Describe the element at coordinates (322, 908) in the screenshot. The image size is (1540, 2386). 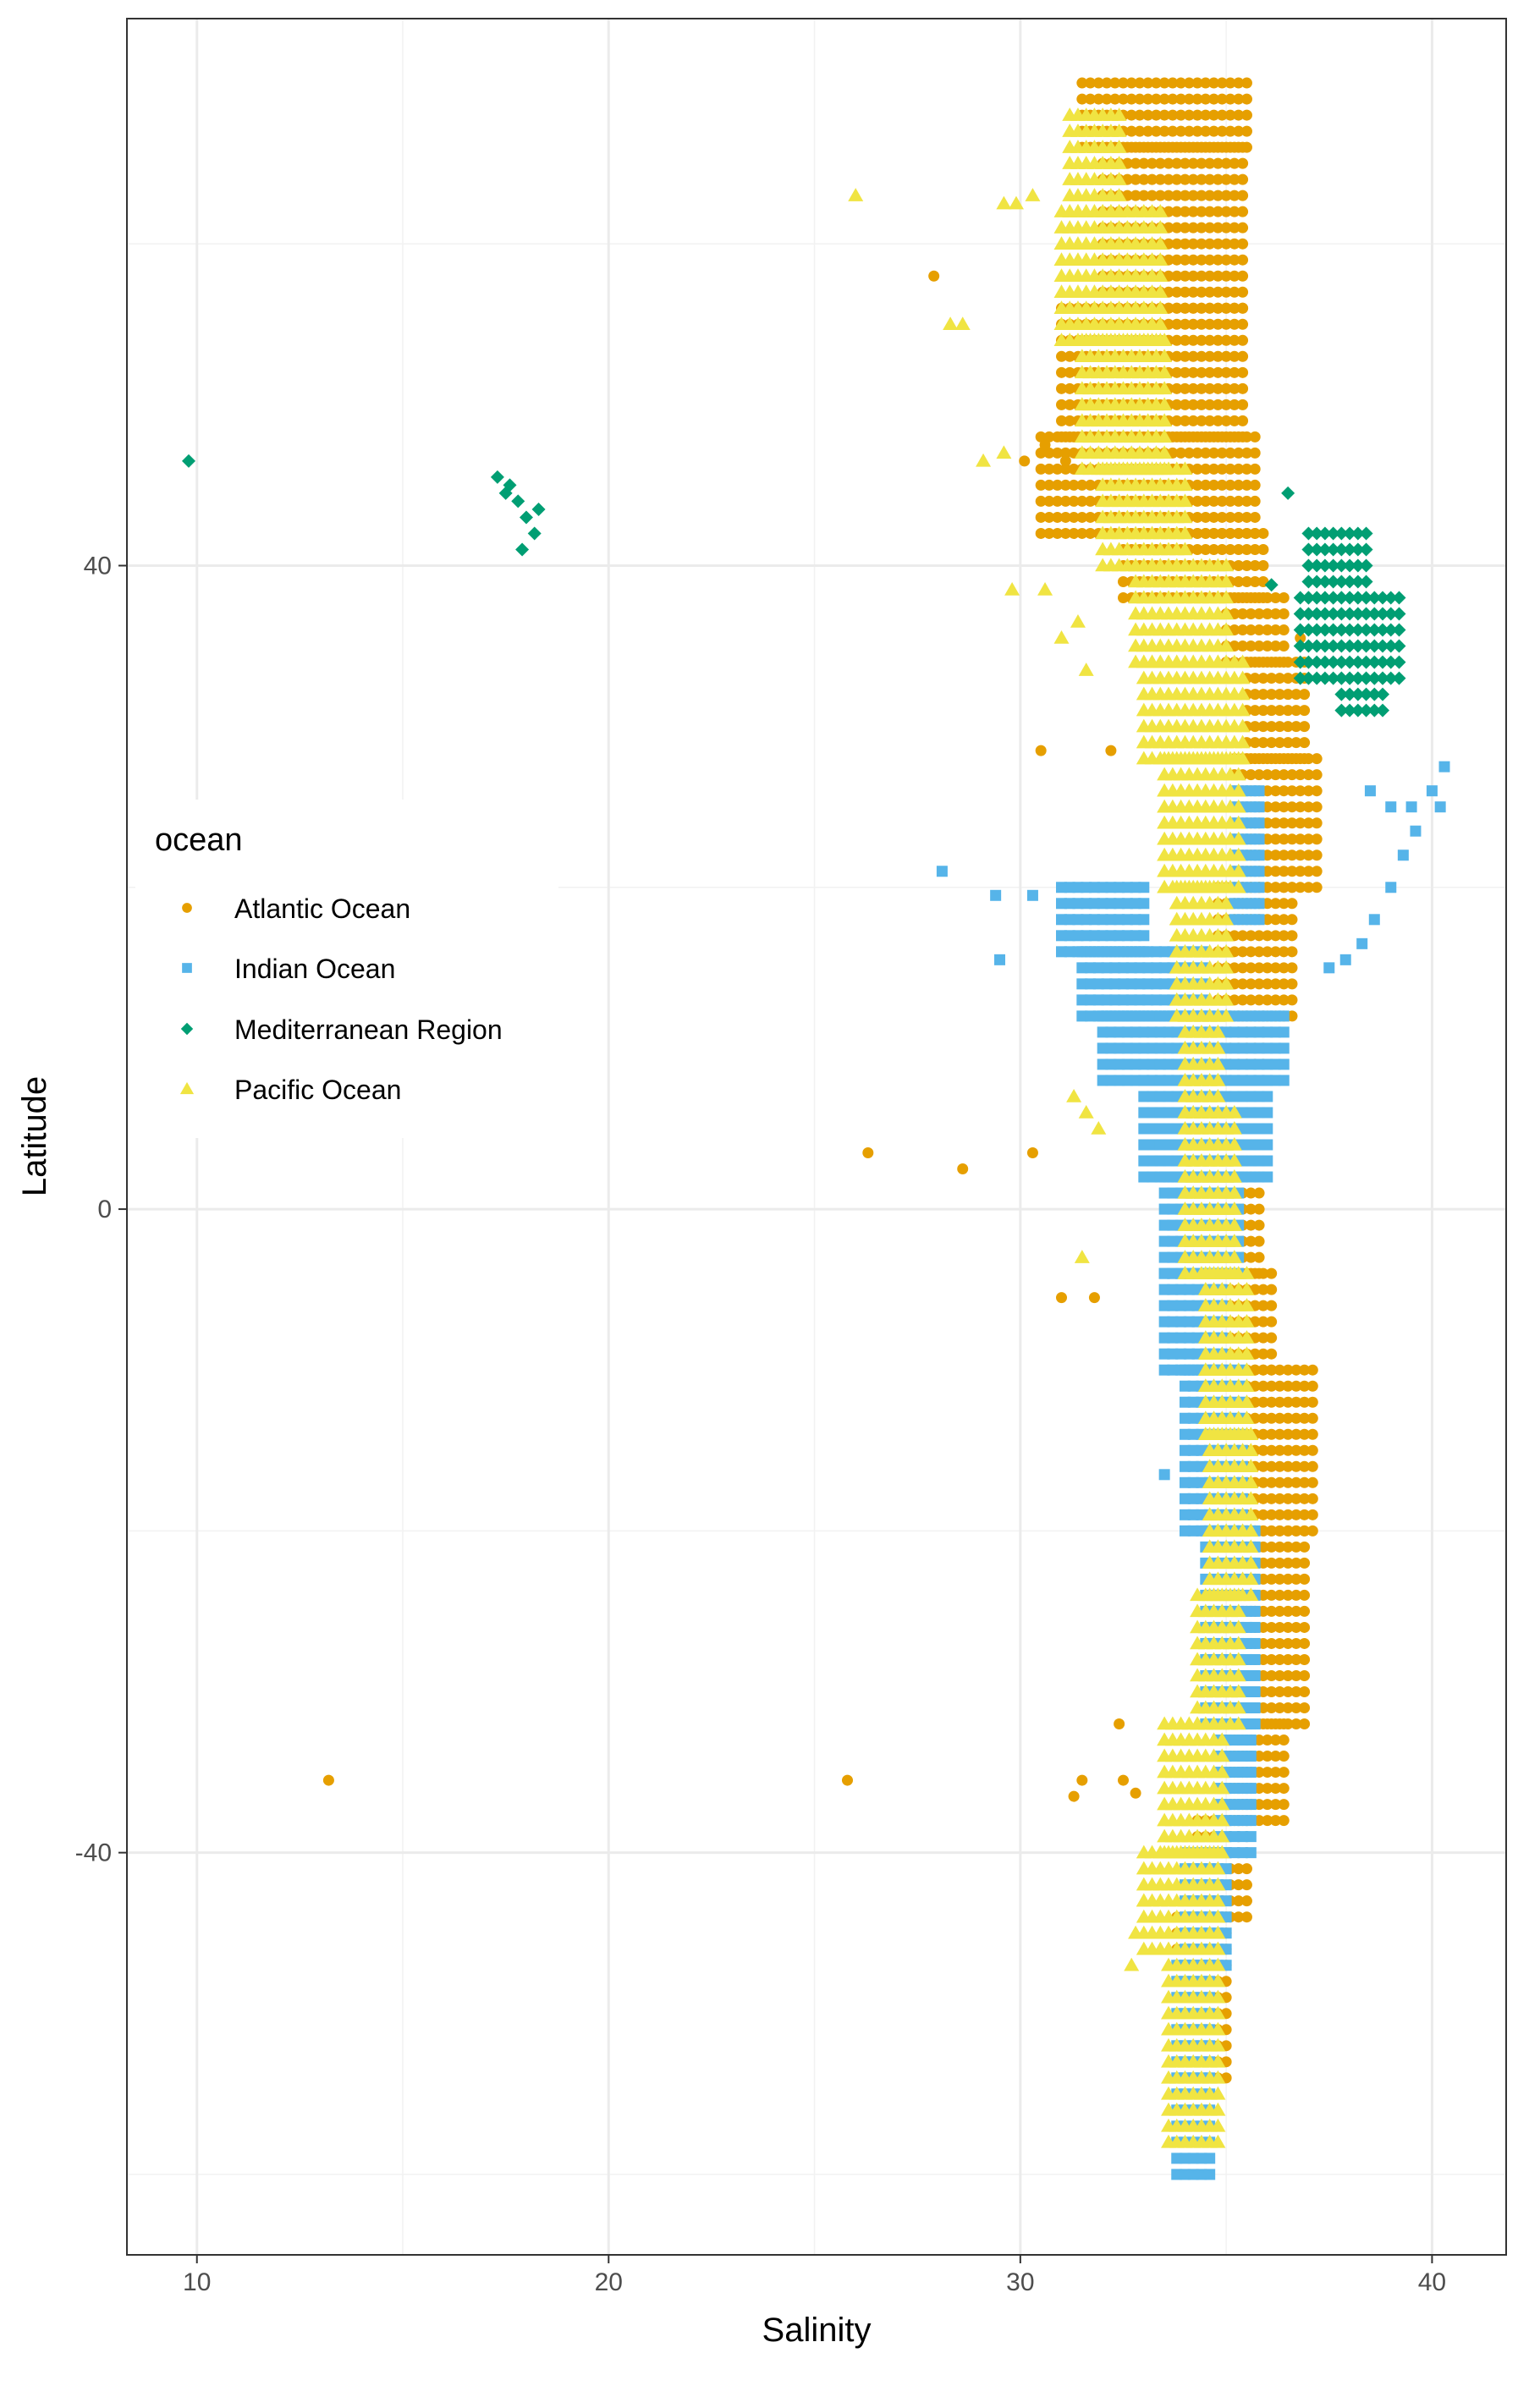
I see `legend-label-atlantic: Atlantic Ocean` at that location.